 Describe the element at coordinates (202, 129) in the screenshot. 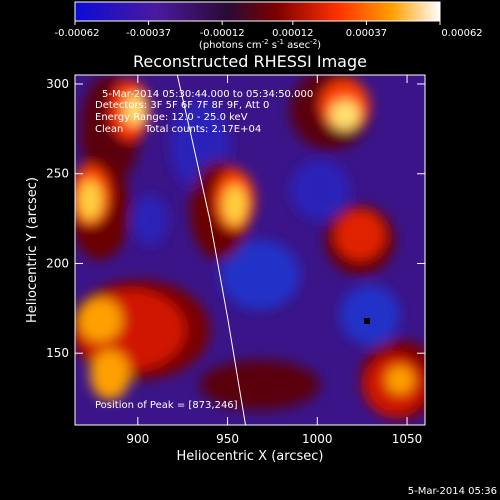

I see `total-counts-label: Total counts: 2.17E+04` at that location.